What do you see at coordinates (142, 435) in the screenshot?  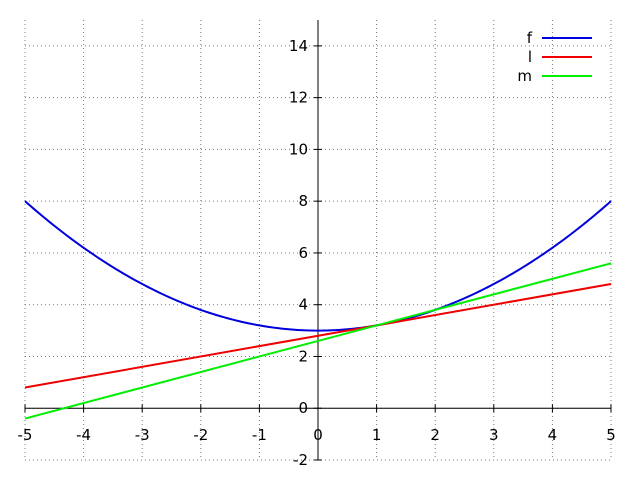 I see `x-tick-label: -3` at bounding box center [142, 435].